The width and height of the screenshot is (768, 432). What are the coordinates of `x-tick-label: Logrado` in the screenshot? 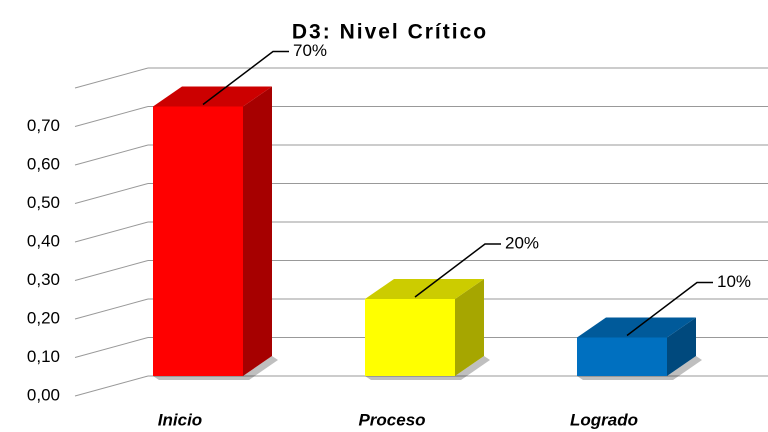 It's located at (604, 419).